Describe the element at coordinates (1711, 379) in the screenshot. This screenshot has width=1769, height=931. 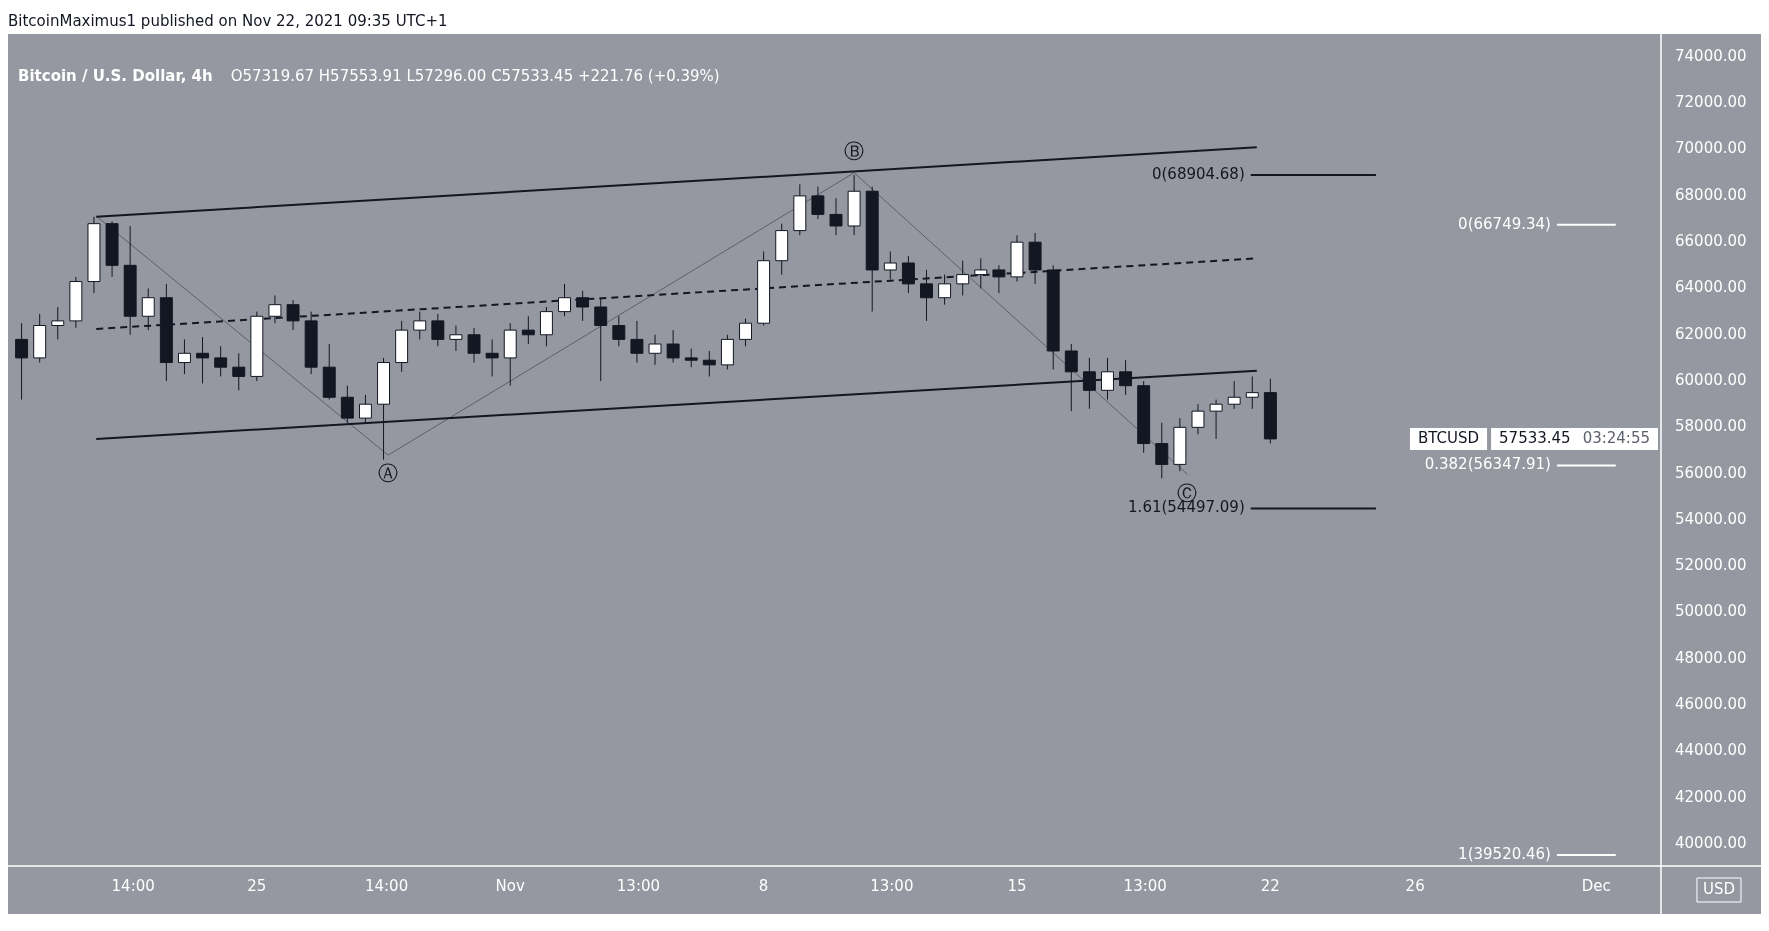
I see `y-tick-label: 60000.00` at that location.